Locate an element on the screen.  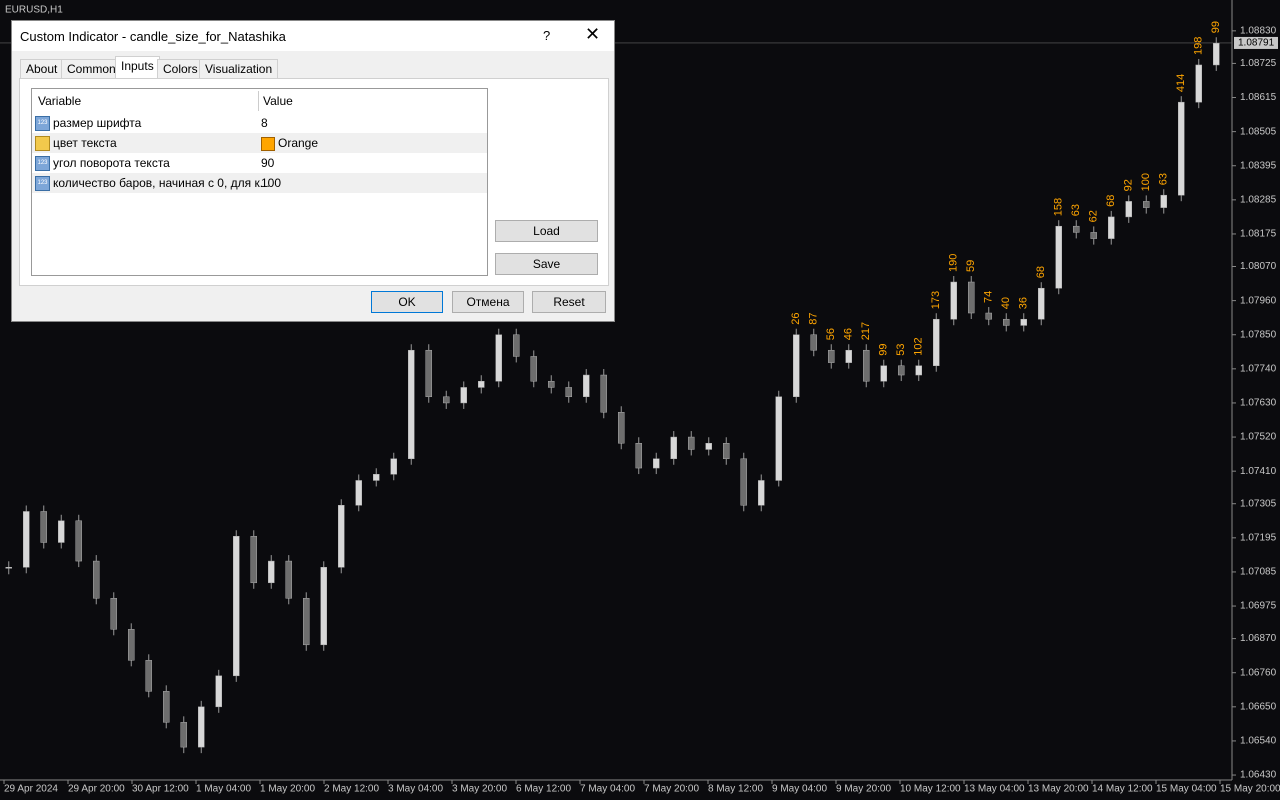
save-button: Save is located at coordinates (546, 264).